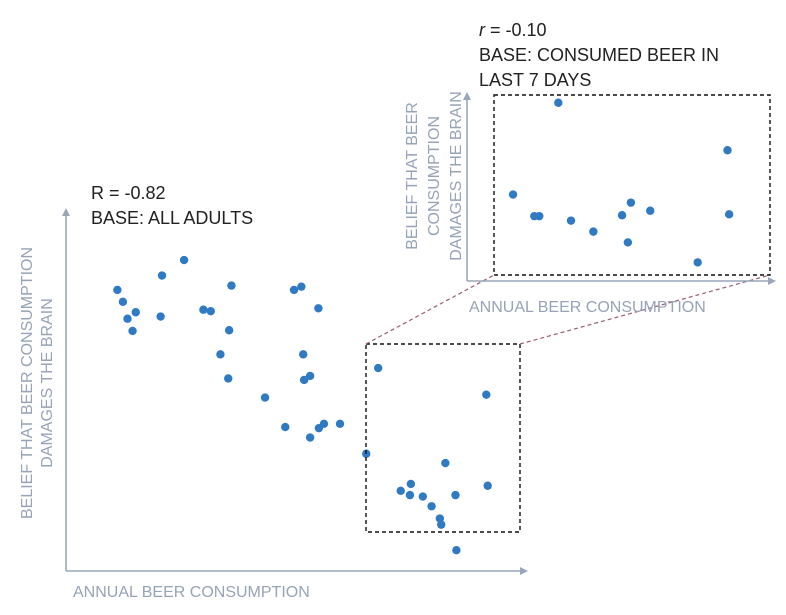 The height and width of the screenshot is (615, 786). I want to click on inset-x-axis-arrow, so click(772, 281).